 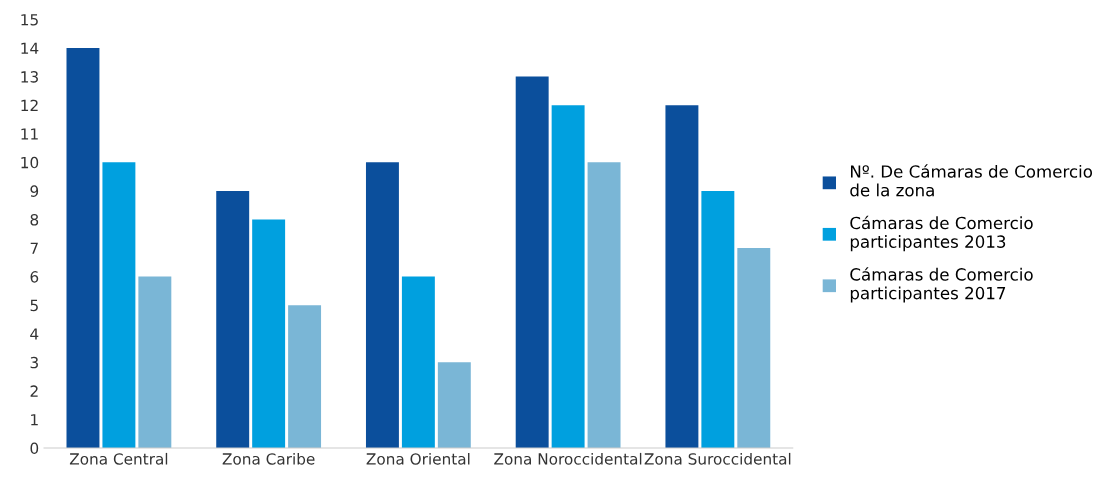 What do you see at coordinates (34, 391) in the screenshot?
I see `y-tick-label: 2` at bounding box center [34, 391].